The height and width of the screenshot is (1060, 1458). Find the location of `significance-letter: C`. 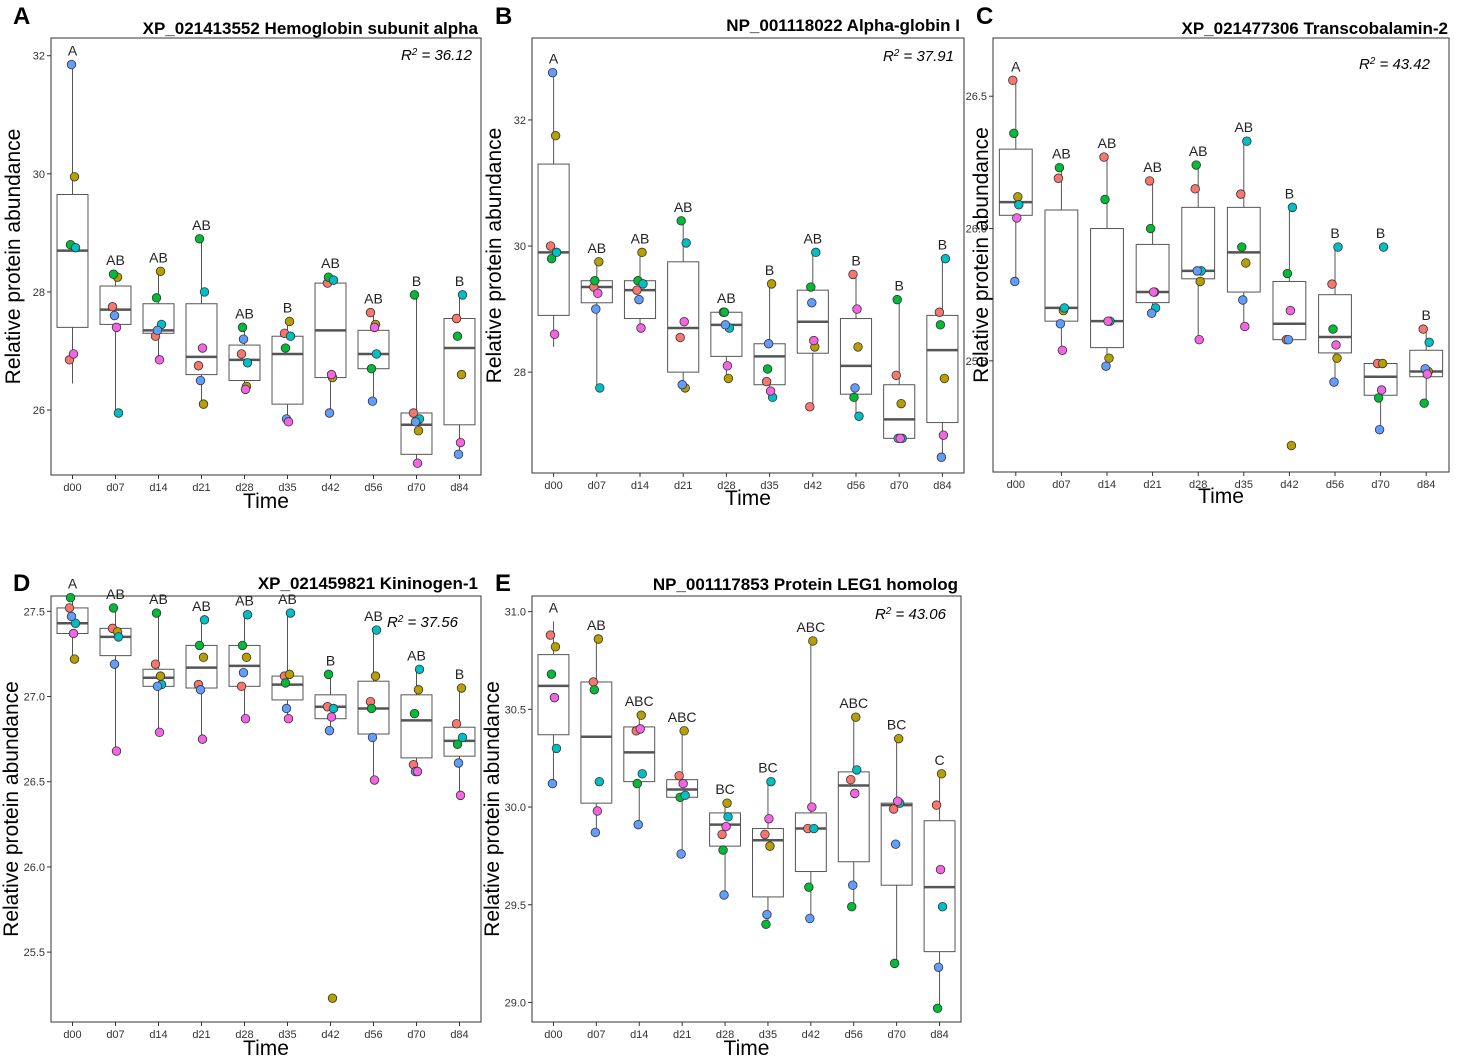

significance-letter: C is located at coordinates (939, 760).